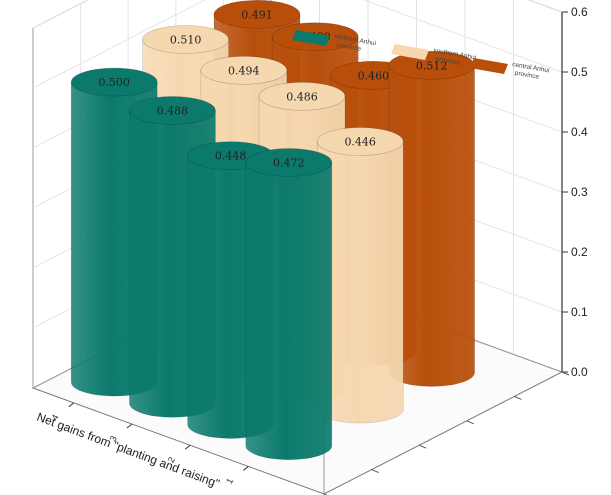 Image resolution: width=611 pixels, height=495 pixels. I want to click on x-category-label: 1, so click(229, 480).